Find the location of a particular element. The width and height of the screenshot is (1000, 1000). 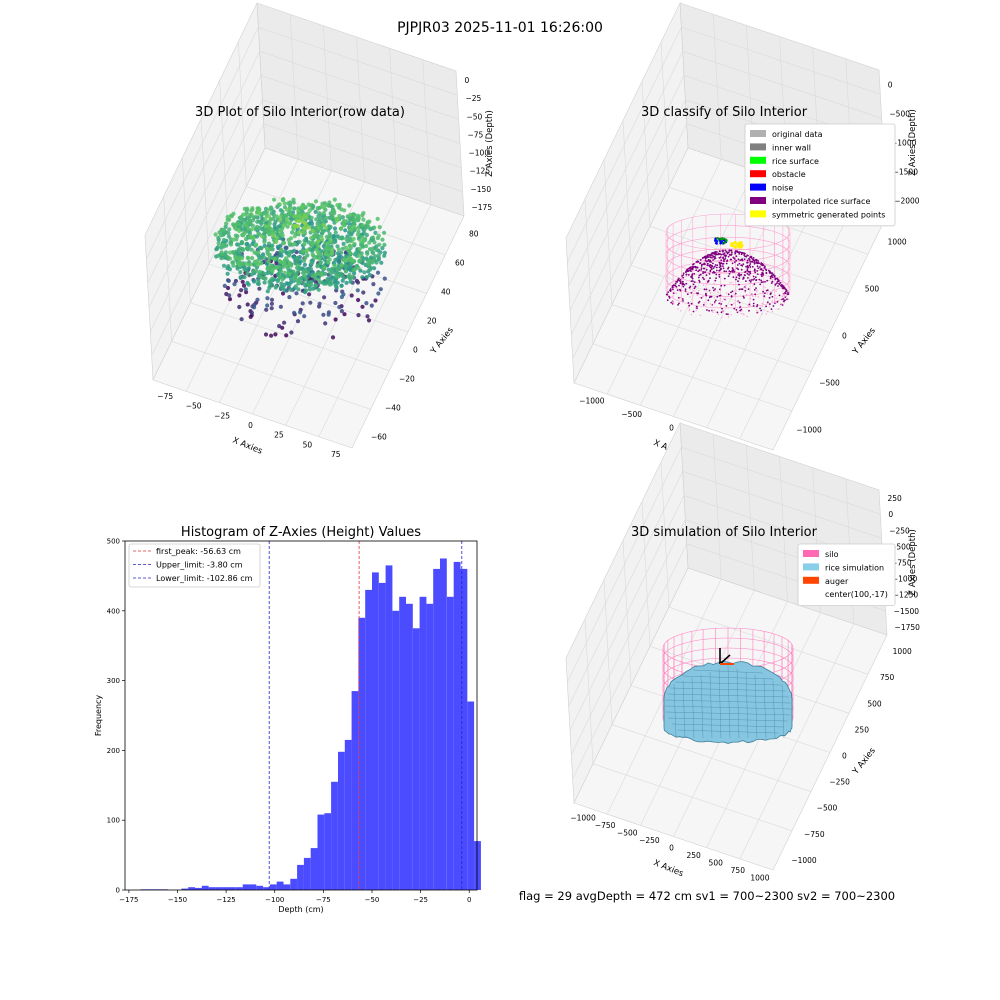

p4-legend-label: auger is located at coordinates (837, 581).